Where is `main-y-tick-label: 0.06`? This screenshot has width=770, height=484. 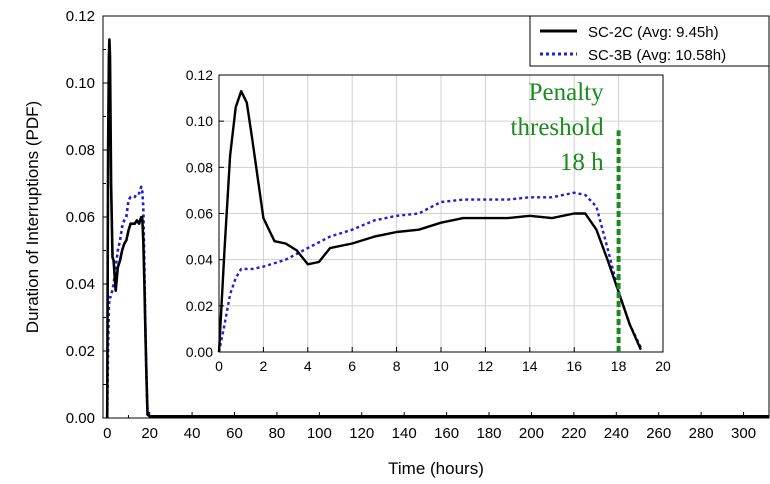
main-y-tick-label: 0.06 is located at coordinates (80, 217).